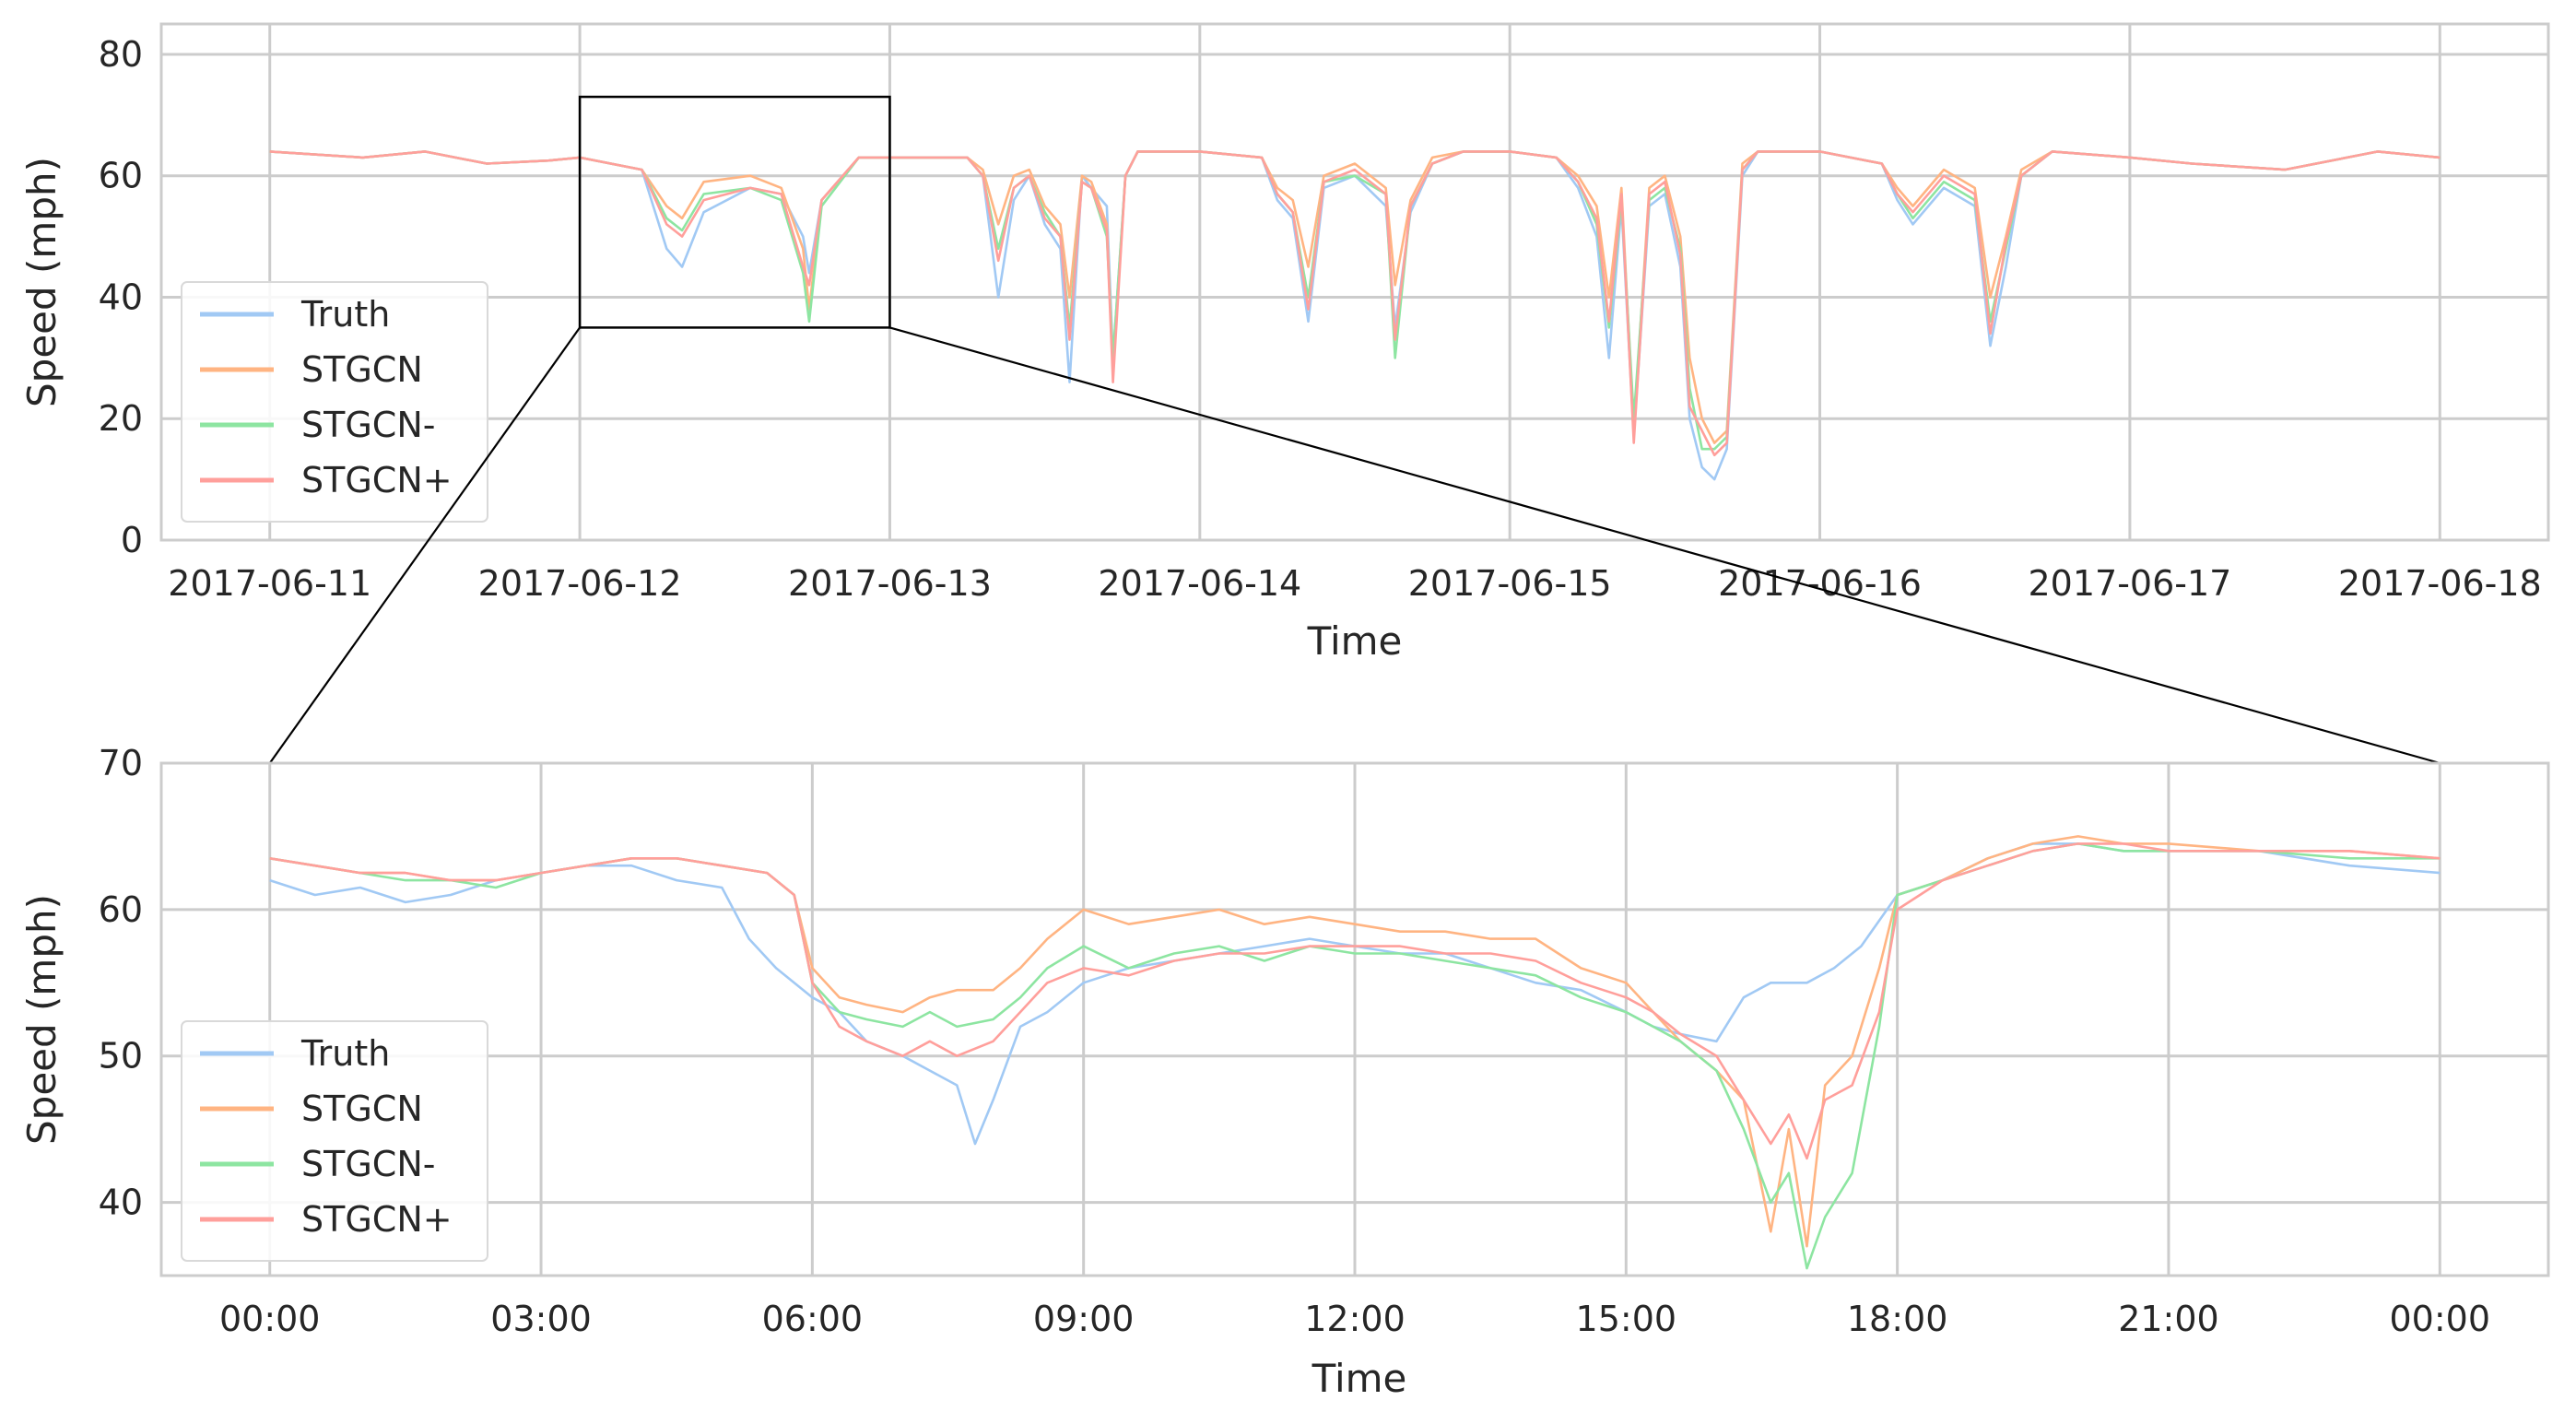 This screenshot has height=1412, width=2576. What do you see at coordinates (1359, 1378) in the screenshot?
I see `zoom-x-axis-label: Time` at bounding box center [1359, 1378].